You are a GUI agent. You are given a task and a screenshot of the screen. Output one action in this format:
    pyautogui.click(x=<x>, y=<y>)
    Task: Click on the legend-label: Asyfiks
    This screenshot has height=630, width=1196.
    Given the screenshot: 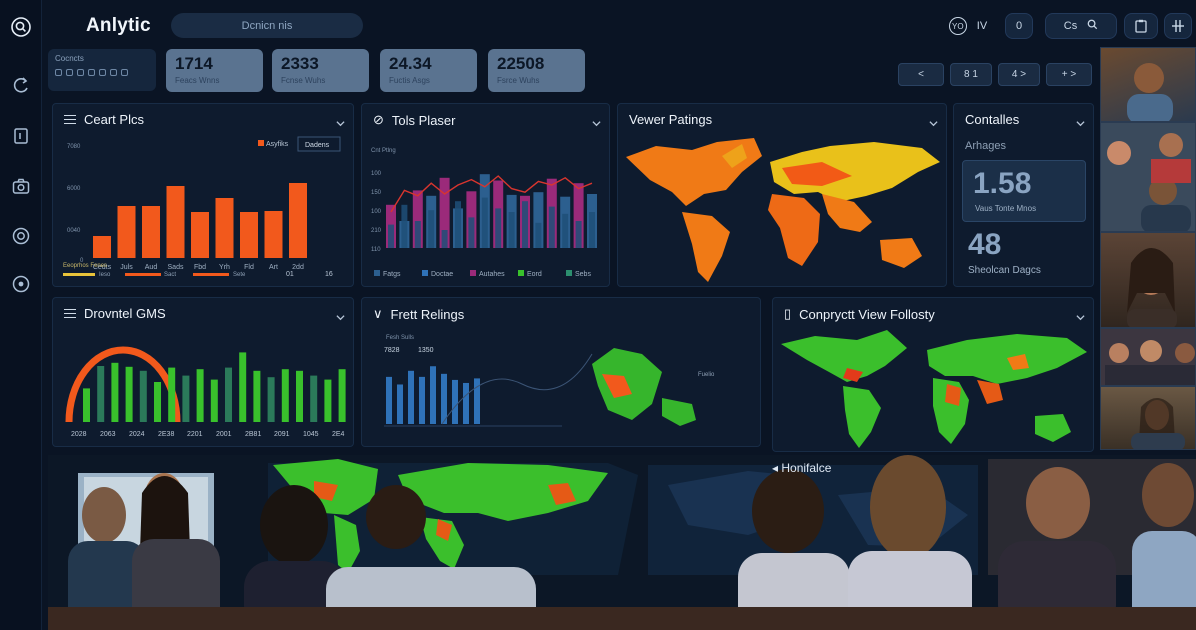 What is the action you would take?
    pyautogui.click(x=277, y=144)
    